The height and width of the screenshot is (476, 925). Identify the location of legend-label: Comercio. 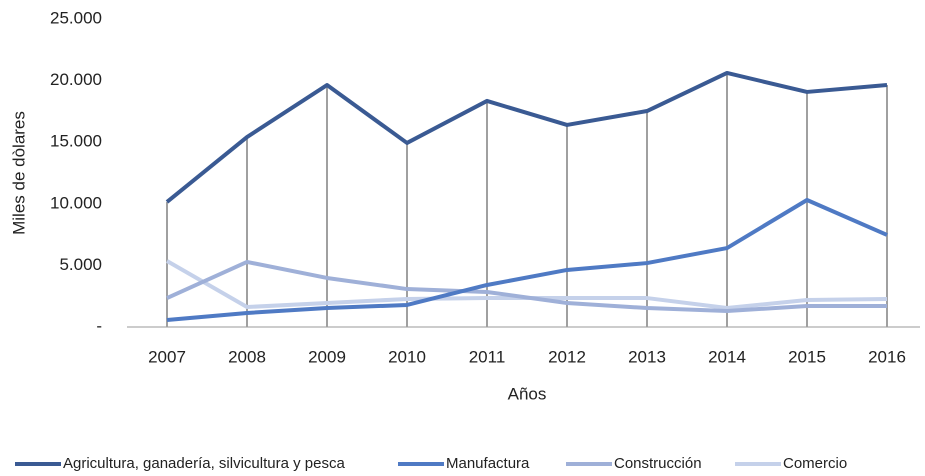
(815, 463).